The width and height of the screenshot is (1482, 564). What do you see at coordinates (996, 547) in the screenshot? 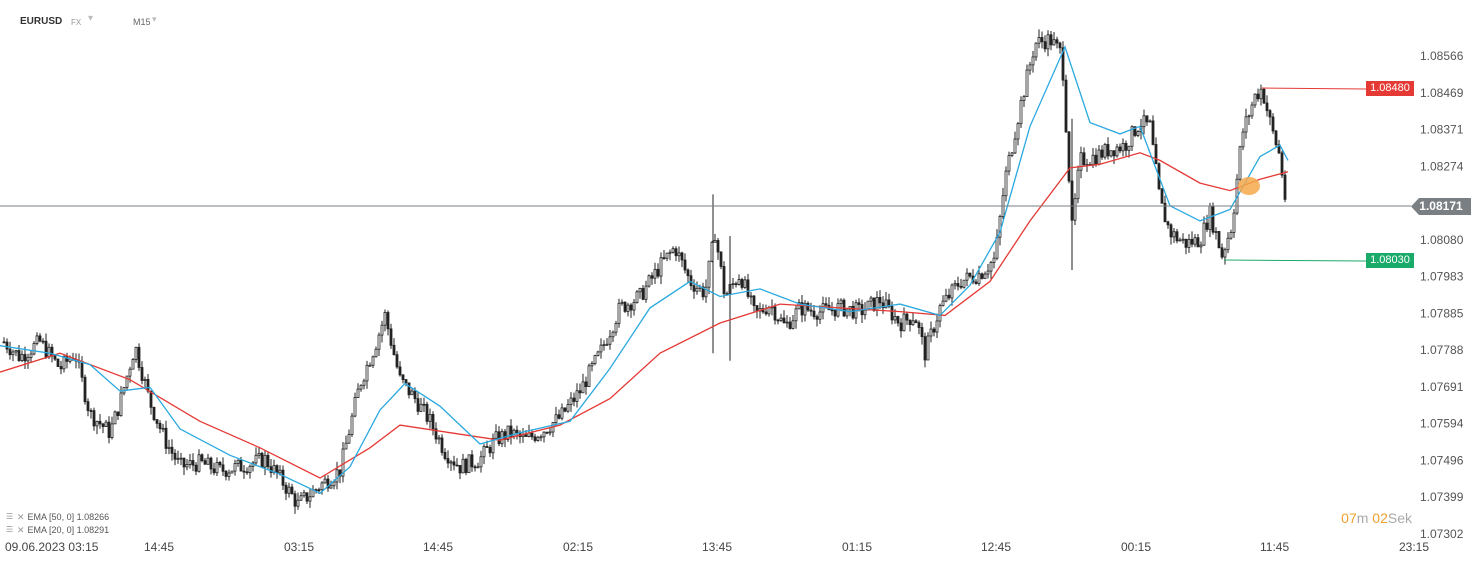
I see `x-tick-label: 12:45` at bounding box center [996, 547].